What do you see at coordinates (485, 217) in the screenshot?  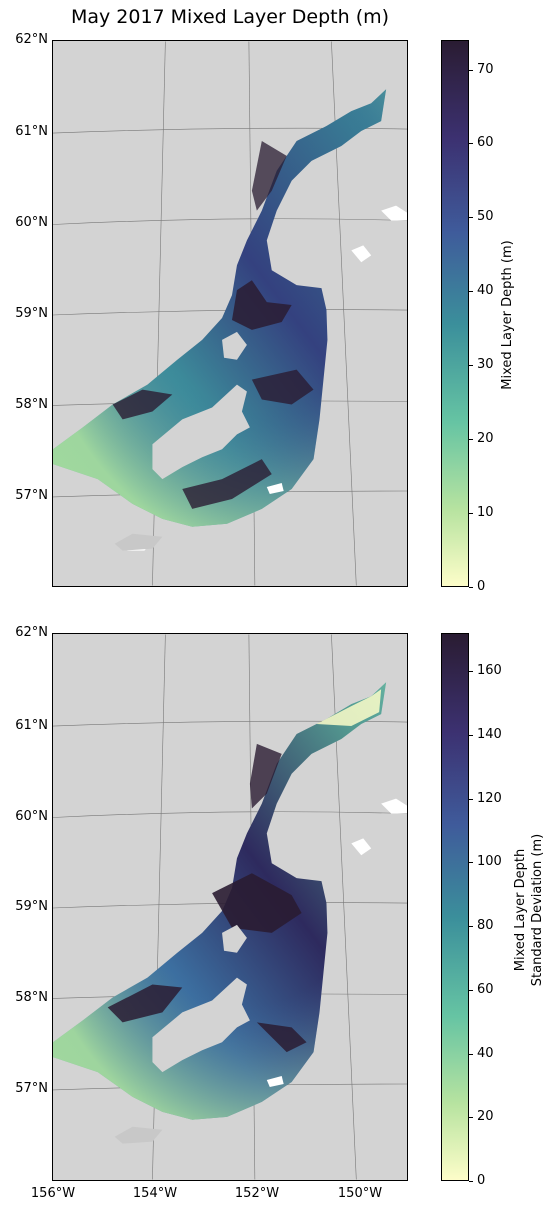 I see `colorbar-tick-label: 50` at bounding box center [485, 217].